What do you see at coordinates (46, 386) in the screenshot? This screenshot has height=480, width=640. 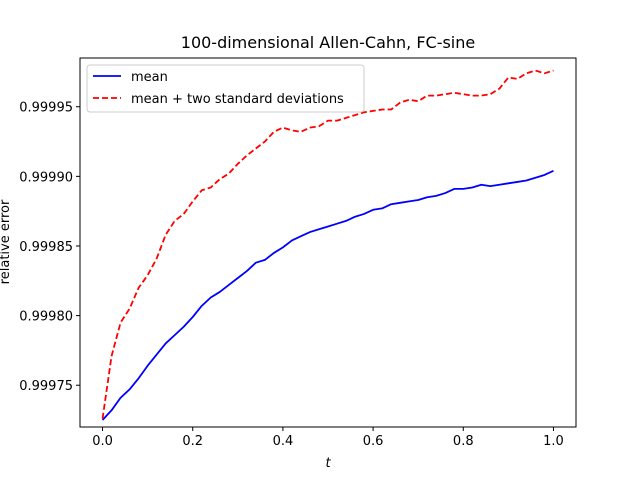 I see `y-tick-label: 0.99975` at bounding box center [46, 386].